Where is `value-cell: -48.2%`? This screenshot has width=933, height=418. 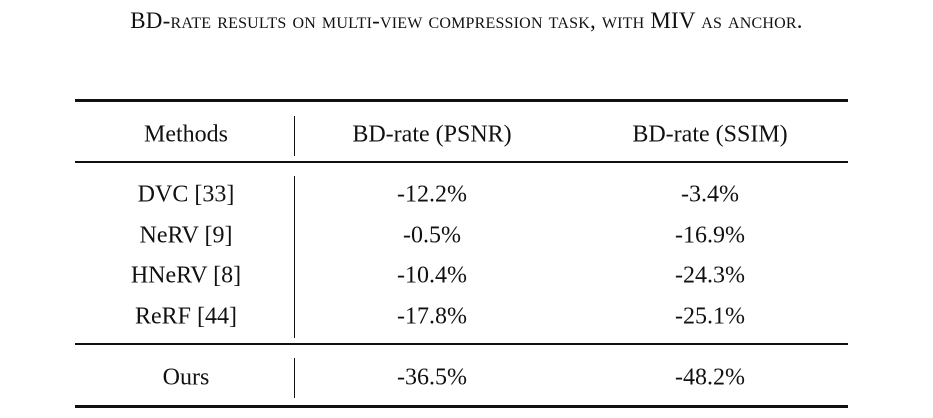
value-cell: -48.2% is located at coordinates (710, 377).